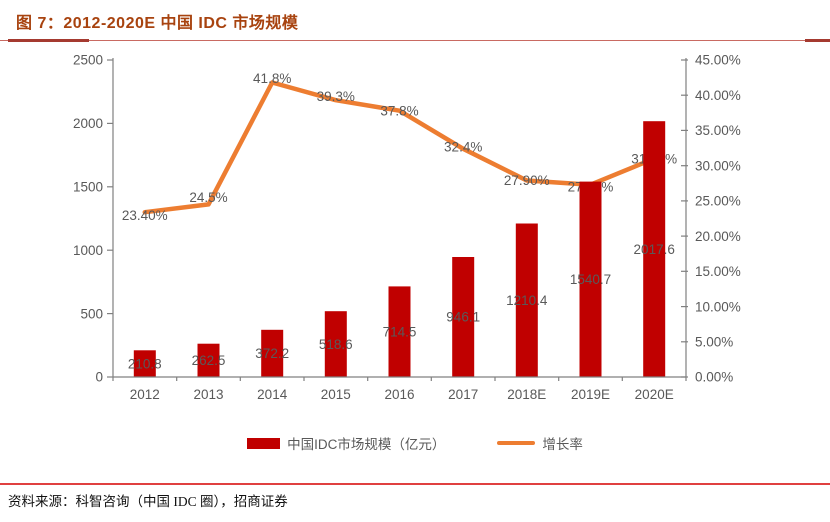  I want to click on figure-title: 图 7：2012-2020E 中国 IDC 市场规模, so click(157, 23).